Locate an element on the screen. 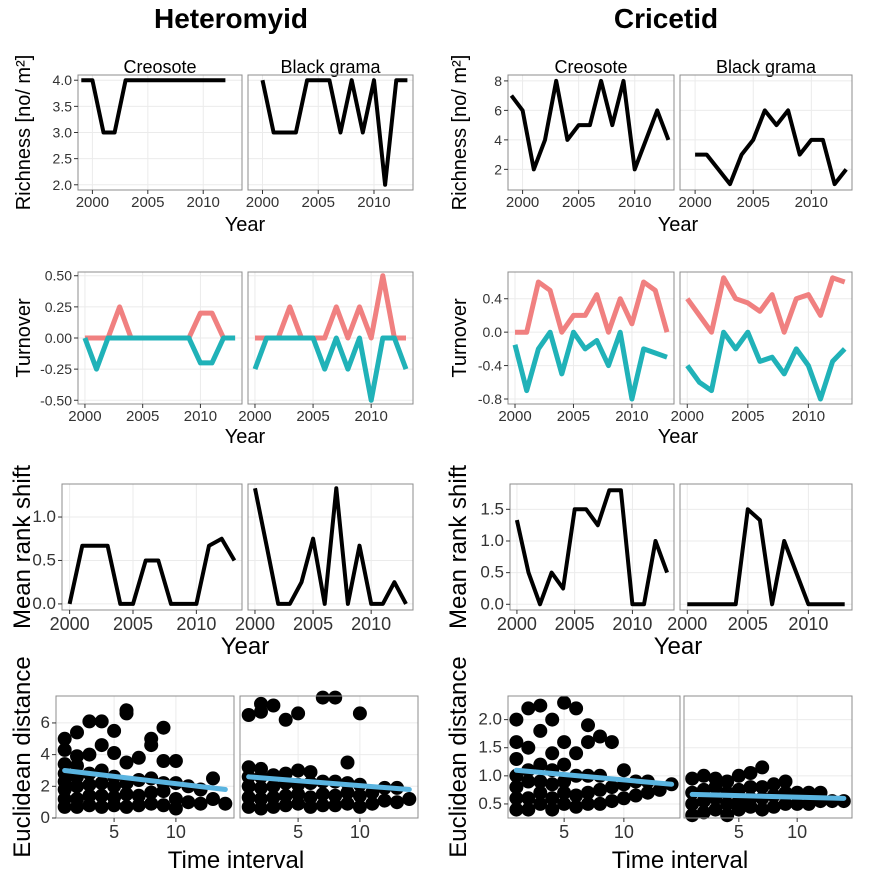 The image size is (873, 881). y-tick-label: 0.00 is located at coordinates (58, 338).